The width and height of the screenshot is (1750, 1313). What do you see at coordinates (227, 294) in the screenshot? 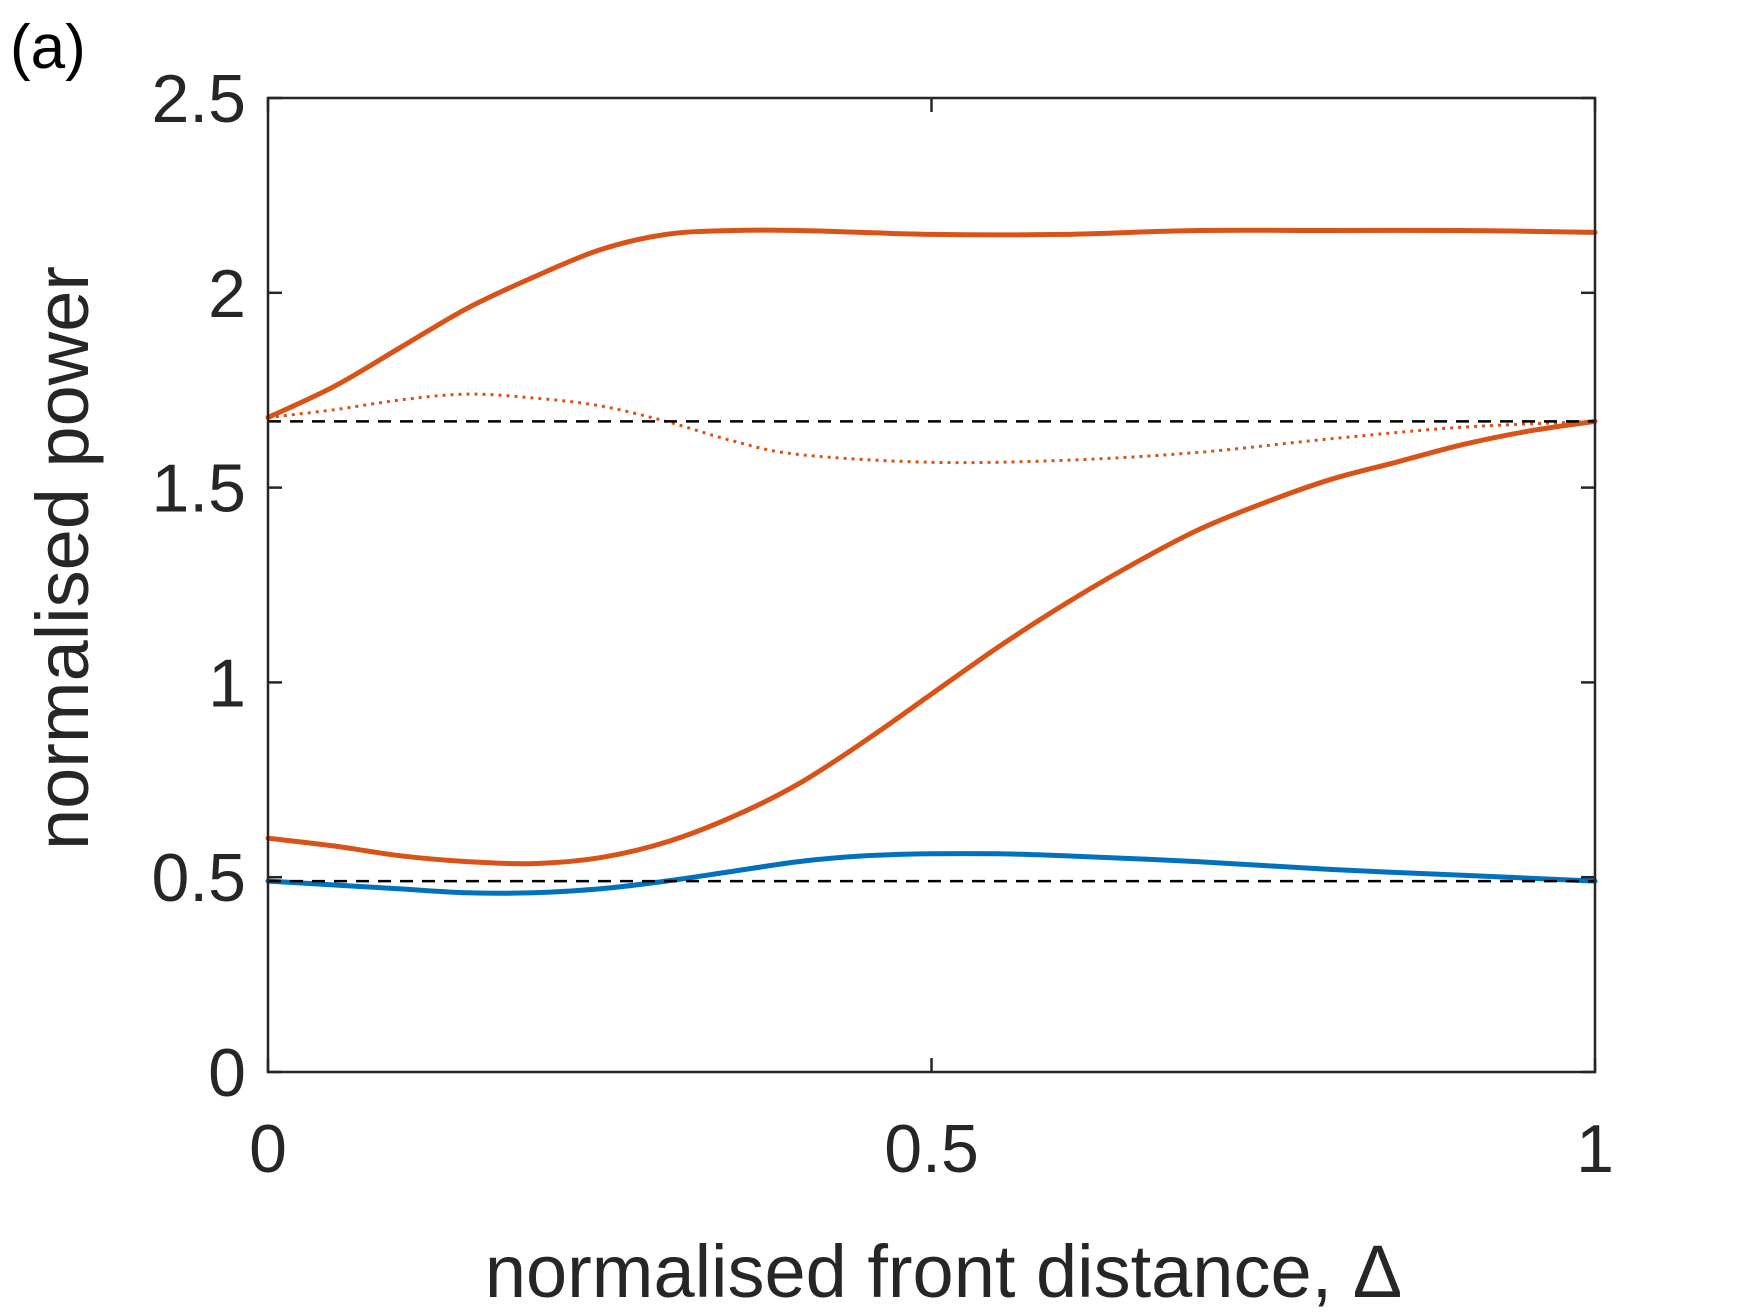
I see `y-tick-label: 2` at bounding box center [227, 294].